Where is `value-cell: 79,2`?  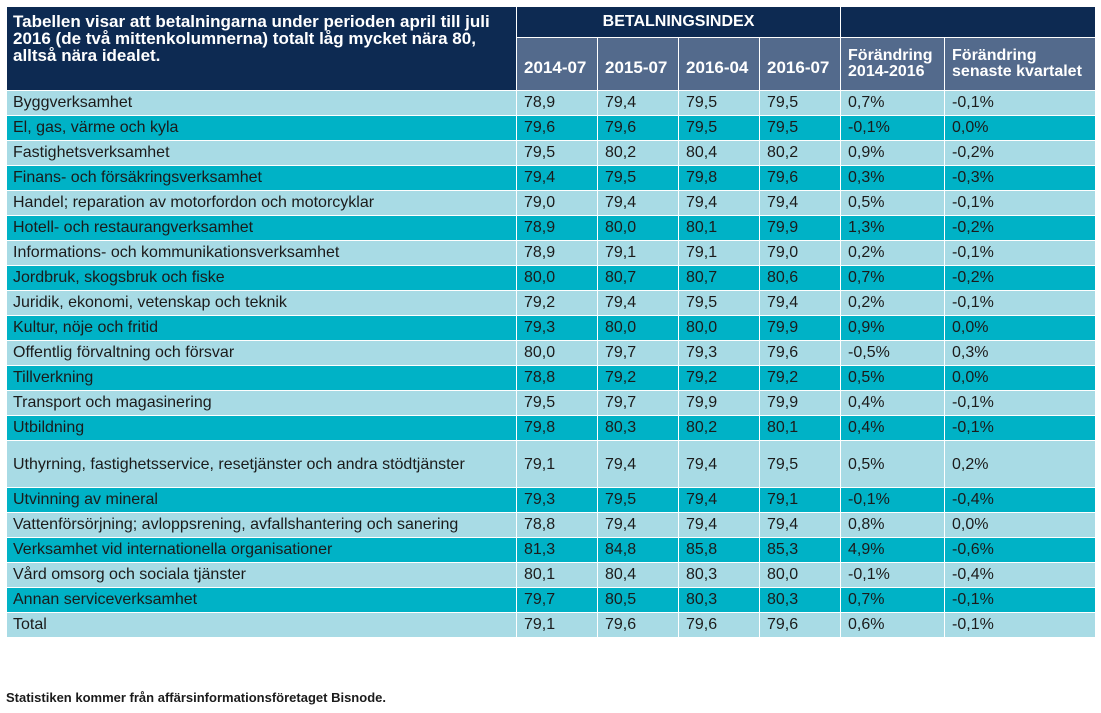 value-cell: 79,2 is located at coordinates (557, 303).